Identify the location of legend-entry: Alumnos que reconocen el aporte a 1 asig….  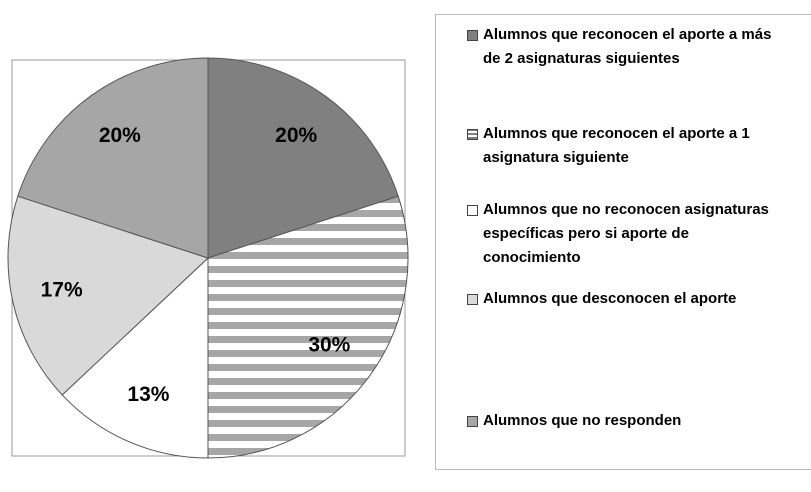
(625, 146).